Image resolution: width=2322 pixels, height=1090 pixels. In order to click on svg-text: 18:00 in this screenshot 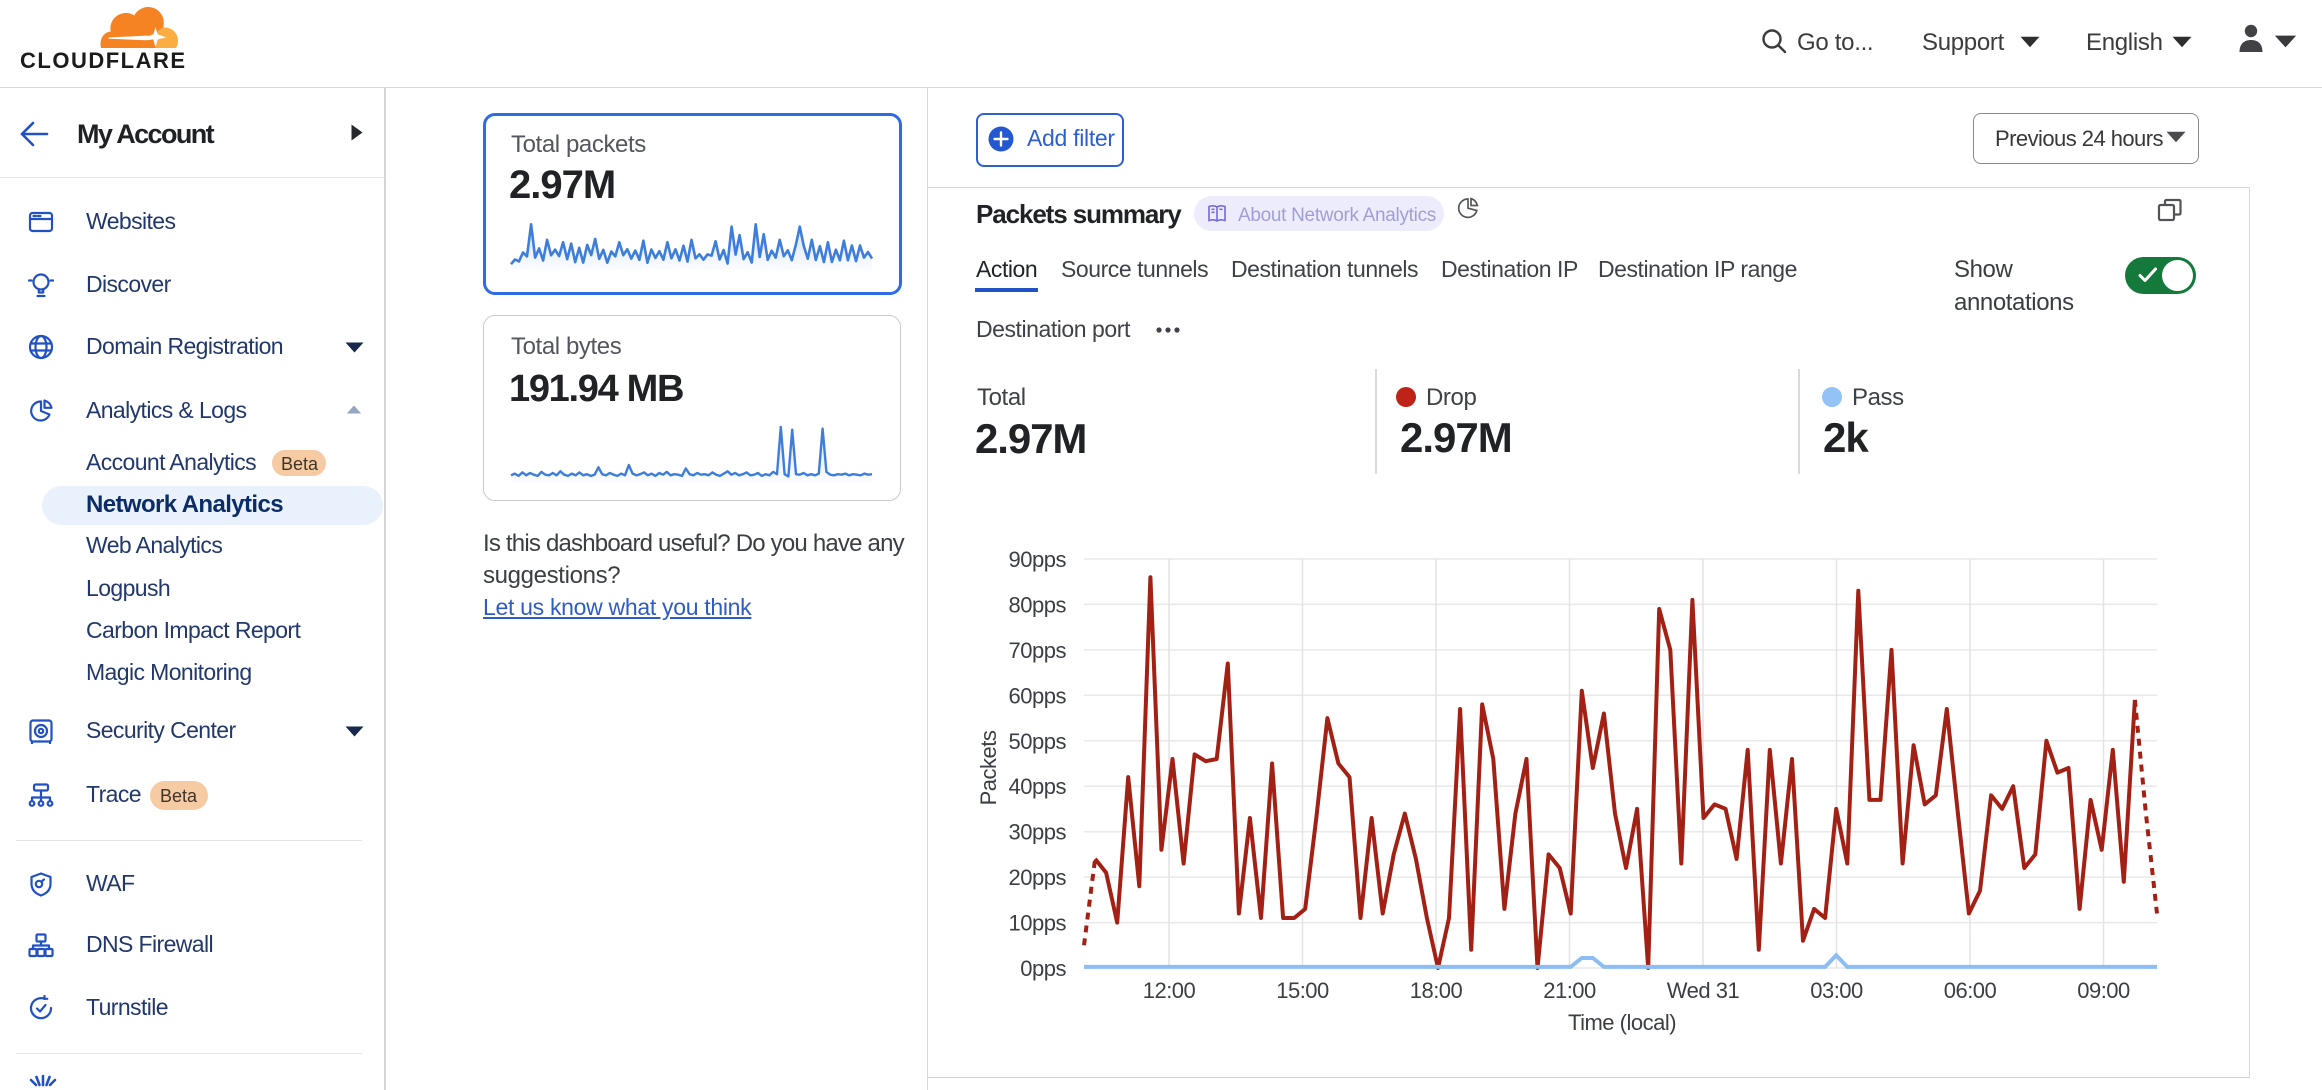, I will do `click(1436, 990)`.